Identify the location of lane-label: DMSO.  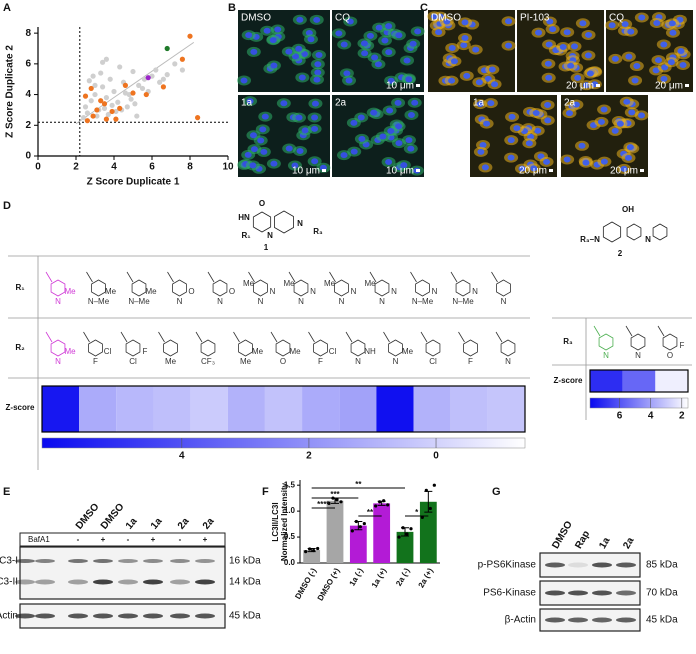
(88, 516).